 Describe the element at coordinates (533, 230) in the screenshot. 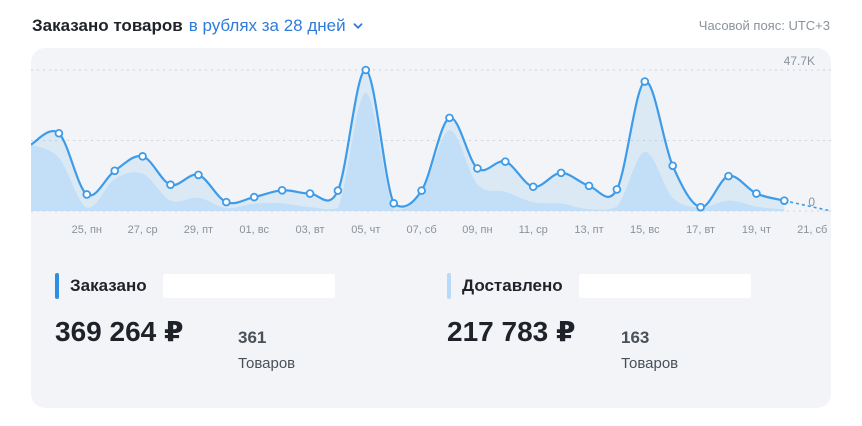

I see `x-tick-label: 11, ср` at that location.